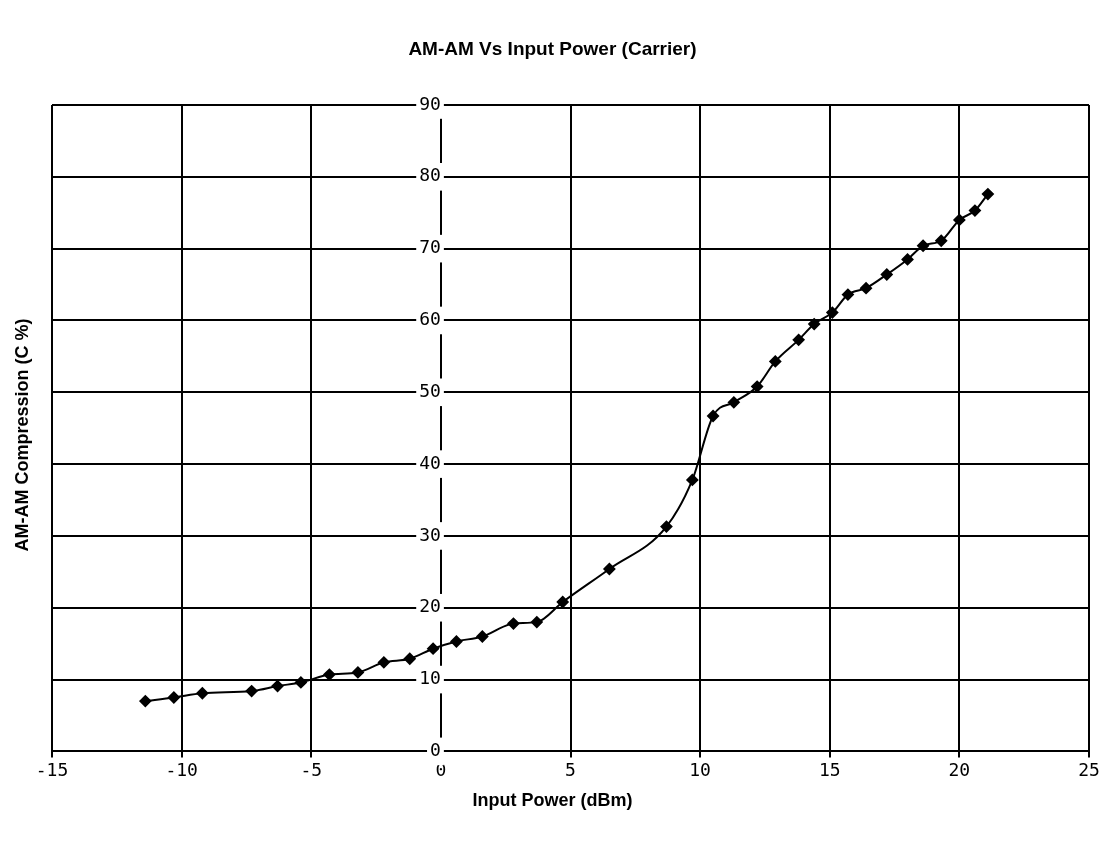 This screenshot has height=845, width=1105. What do you see at coordinates (430, 678) in the screenshot?
I see `y-tick-label: 10` at bounding box center [430, 678].